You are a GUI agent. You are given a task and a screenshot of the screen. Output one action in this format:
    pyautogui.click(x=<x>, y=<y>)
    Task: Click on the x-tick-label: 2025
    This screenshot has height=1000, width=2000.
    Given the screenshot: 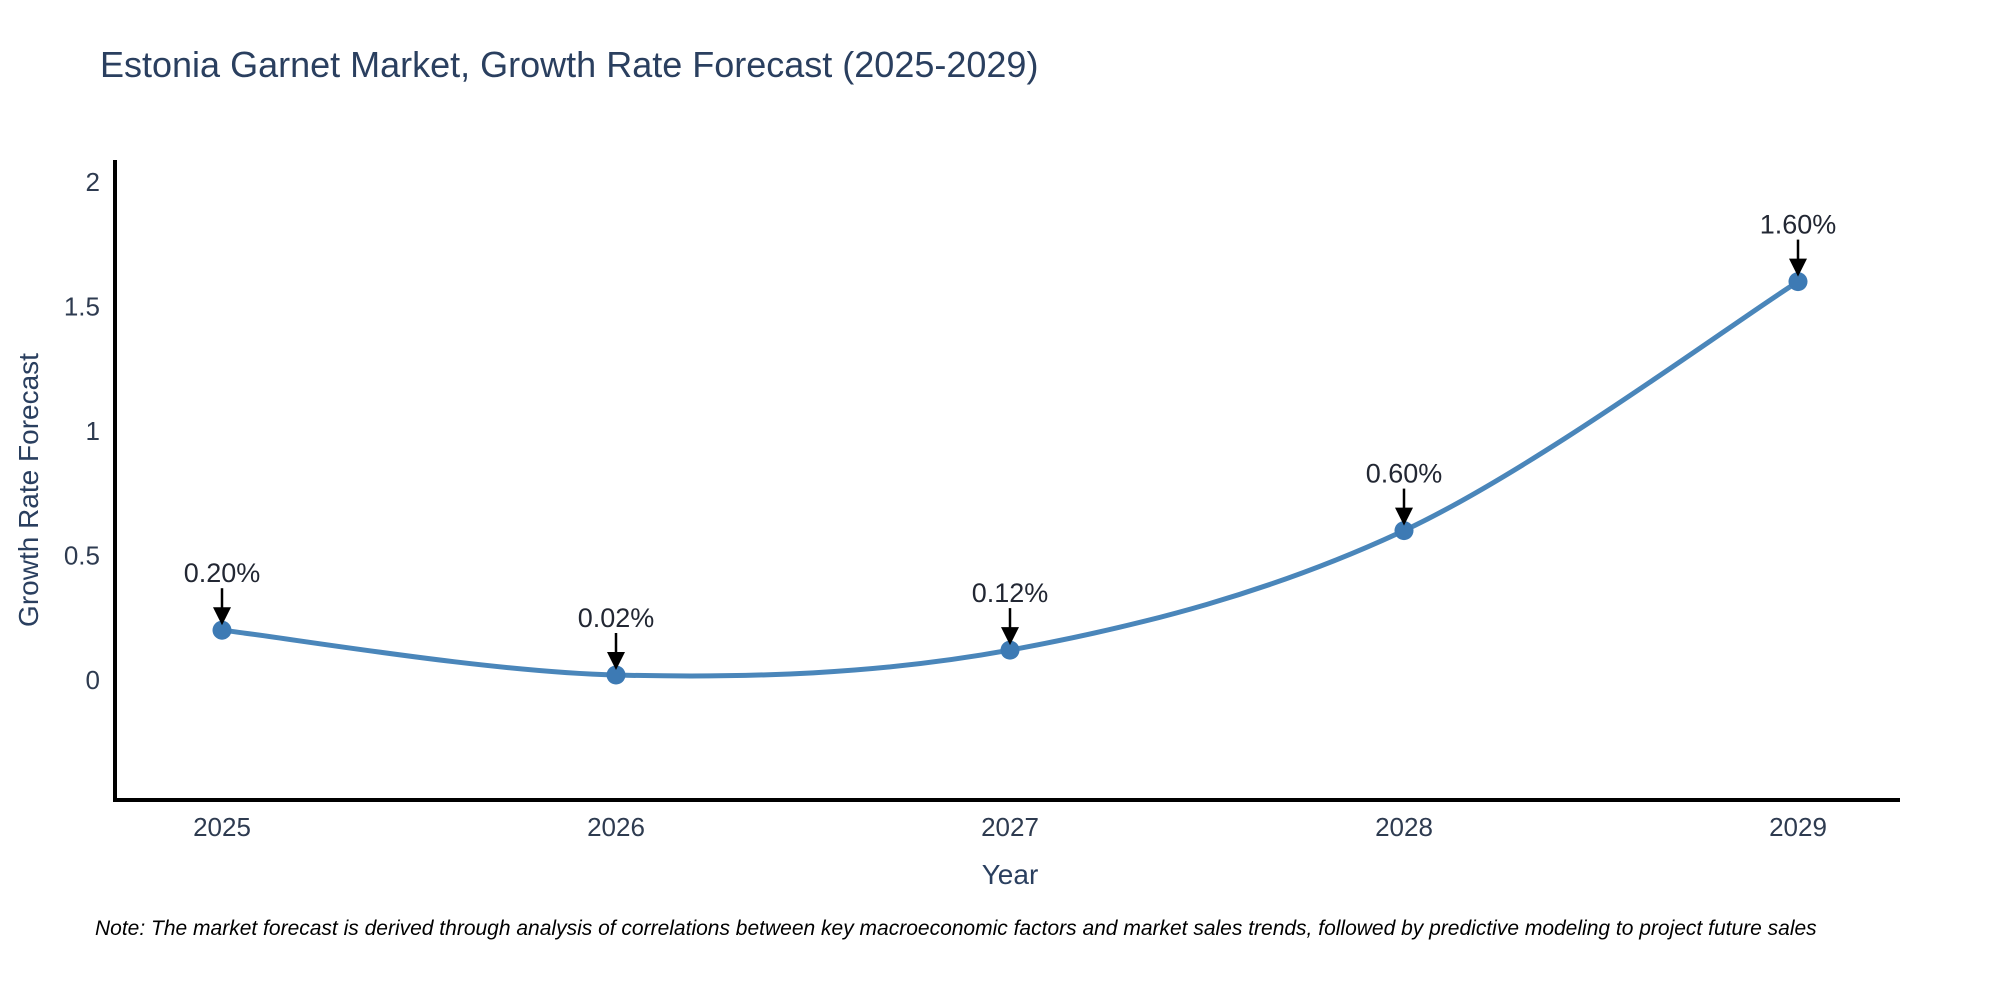 What is the action you would take?
    pyautogui.click(x=222, y=827)
    